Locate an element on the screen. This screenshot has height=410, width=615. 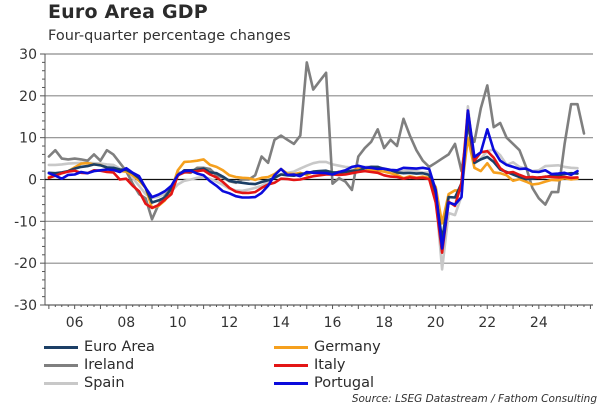
legend-label: Portugal is located at coordinates (344, 383).